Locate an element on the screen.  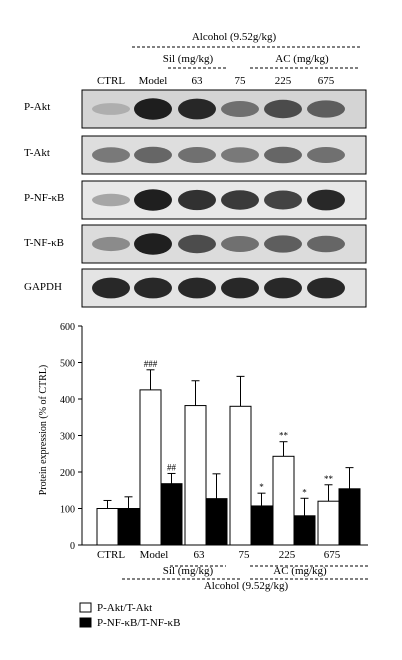
y-tick-label-1: 100 is located at coordinates (67, 510).